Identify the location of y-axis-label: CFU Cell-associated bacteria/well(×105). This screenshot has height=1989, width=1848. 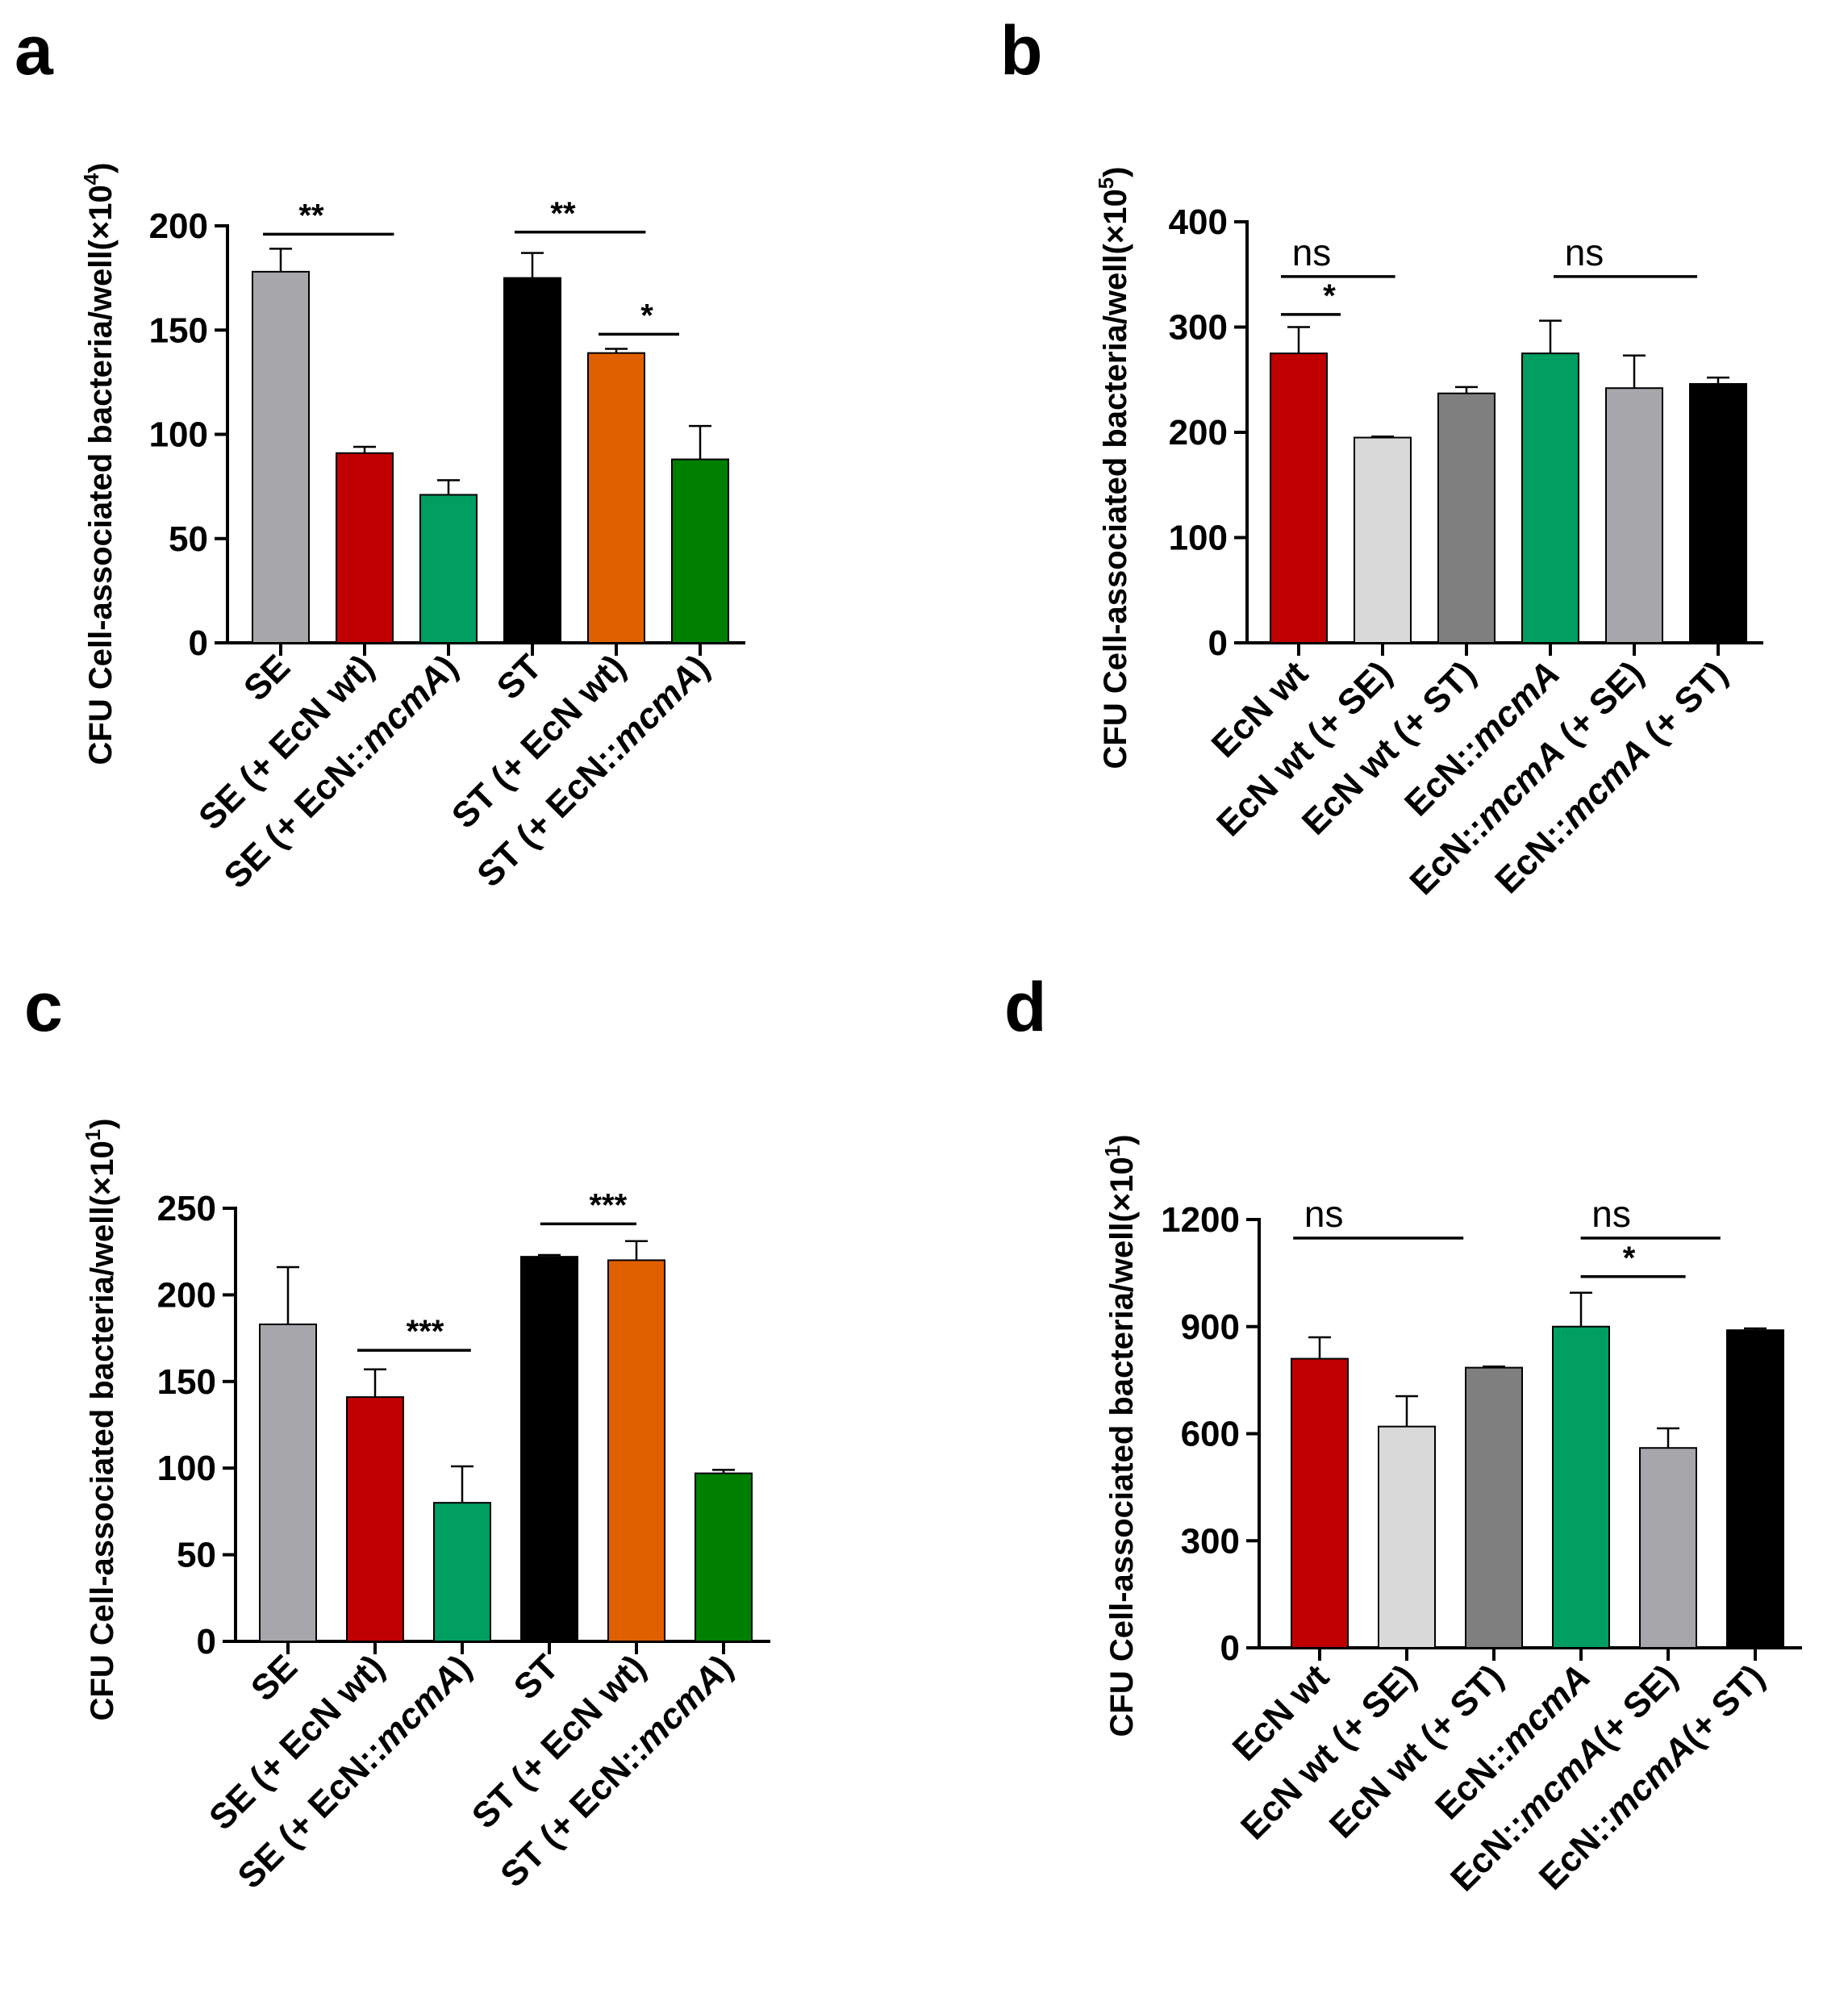
(1113, 468).